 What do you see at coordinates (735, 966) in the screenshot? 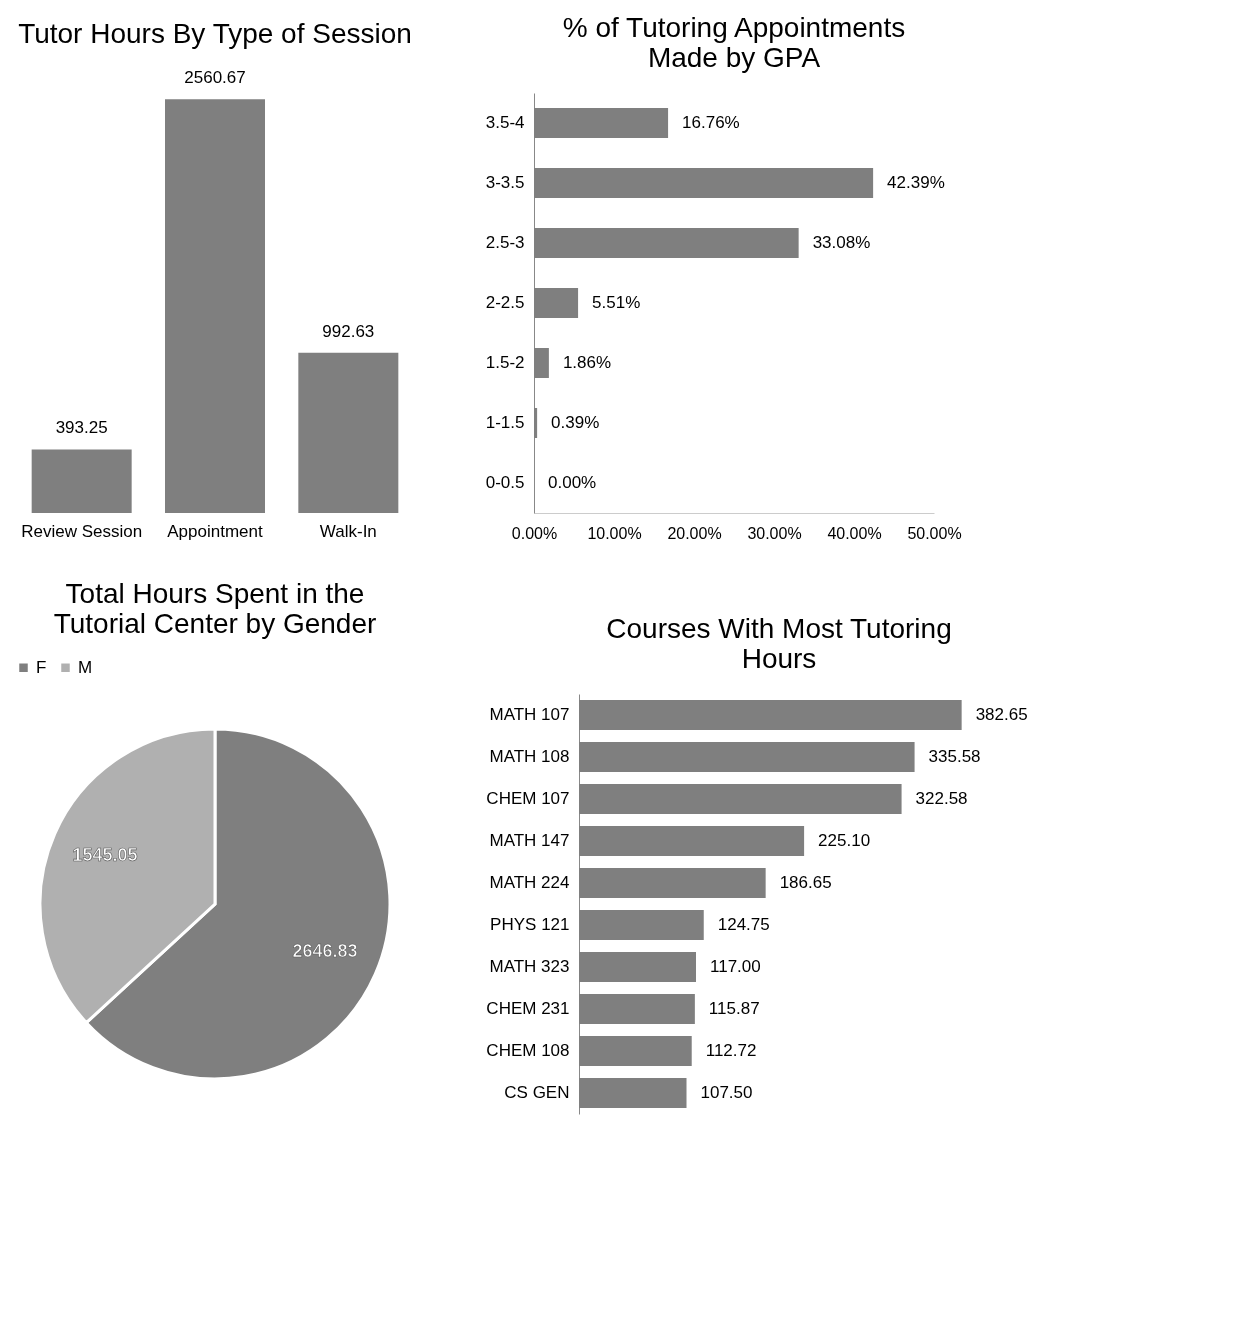
I see `data-label: 117.00` at bounding box center [735, 966].